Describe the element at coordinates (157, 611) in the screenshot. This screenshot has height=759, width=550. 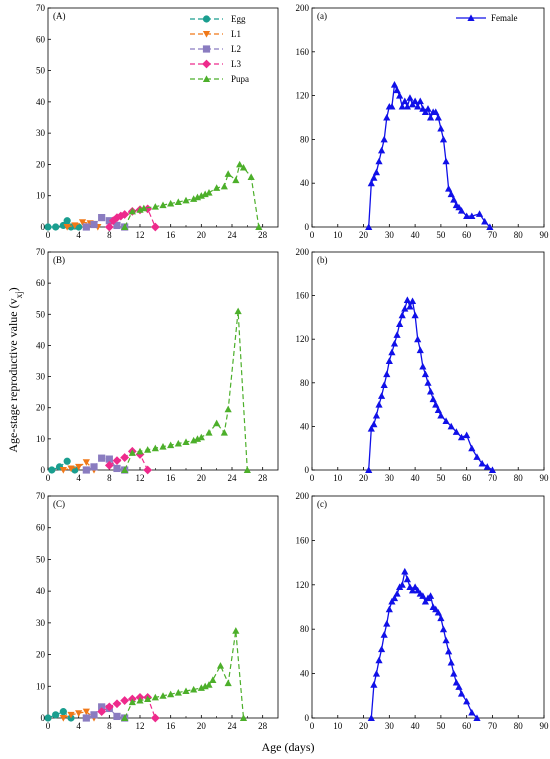
I see `panel-C: (C) 0 10 20 30 40 50 60 70 0 4 8 12 16 20 24 28` at that location.